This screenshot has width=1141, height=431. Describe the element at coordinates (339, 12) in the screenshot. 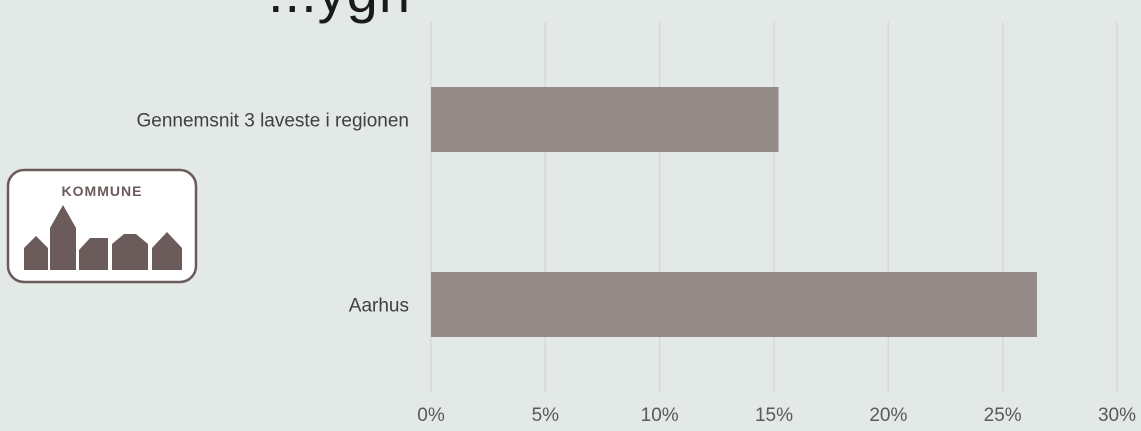

I see `title-fragment: ...ygn` at that location.